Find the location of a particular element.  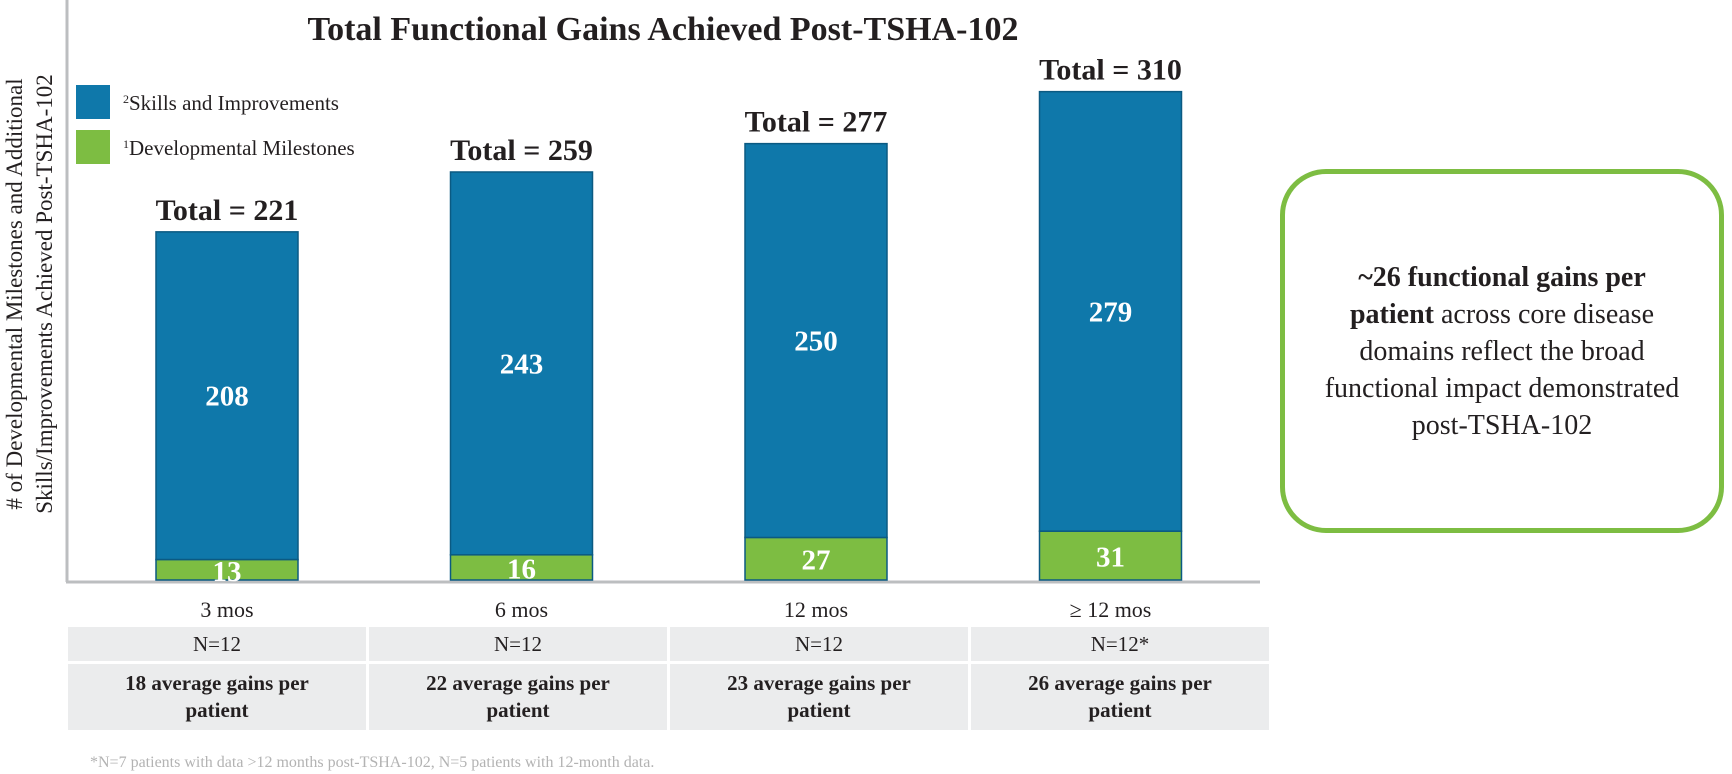

x-tick-label: 3 mos is located at coordinates (226, 608).